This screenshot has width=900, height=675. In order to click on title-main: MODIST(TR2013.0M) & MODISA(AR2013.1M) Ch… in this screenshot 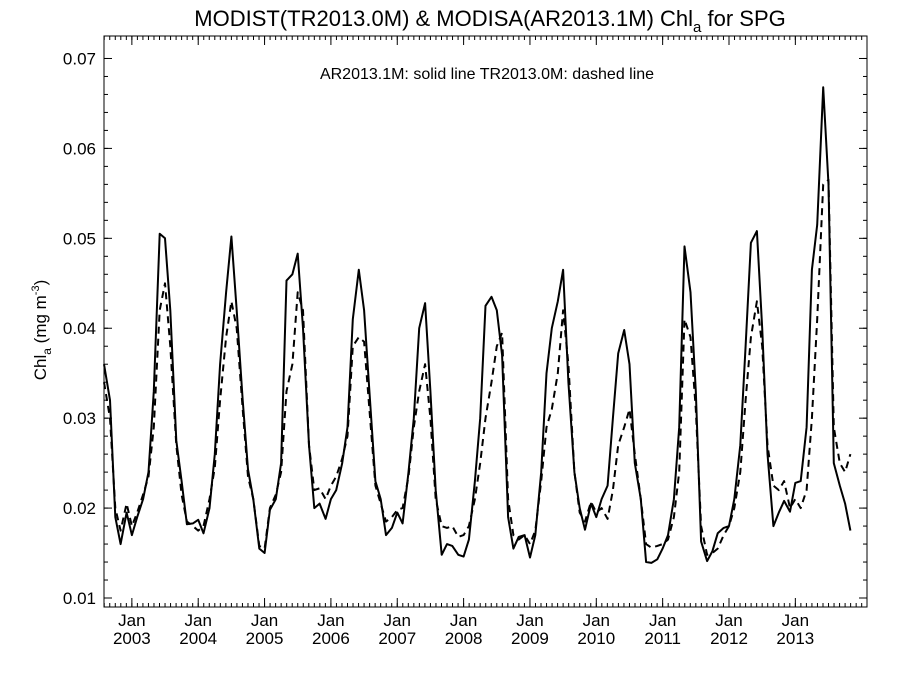, I will do `click(443, 18)`.